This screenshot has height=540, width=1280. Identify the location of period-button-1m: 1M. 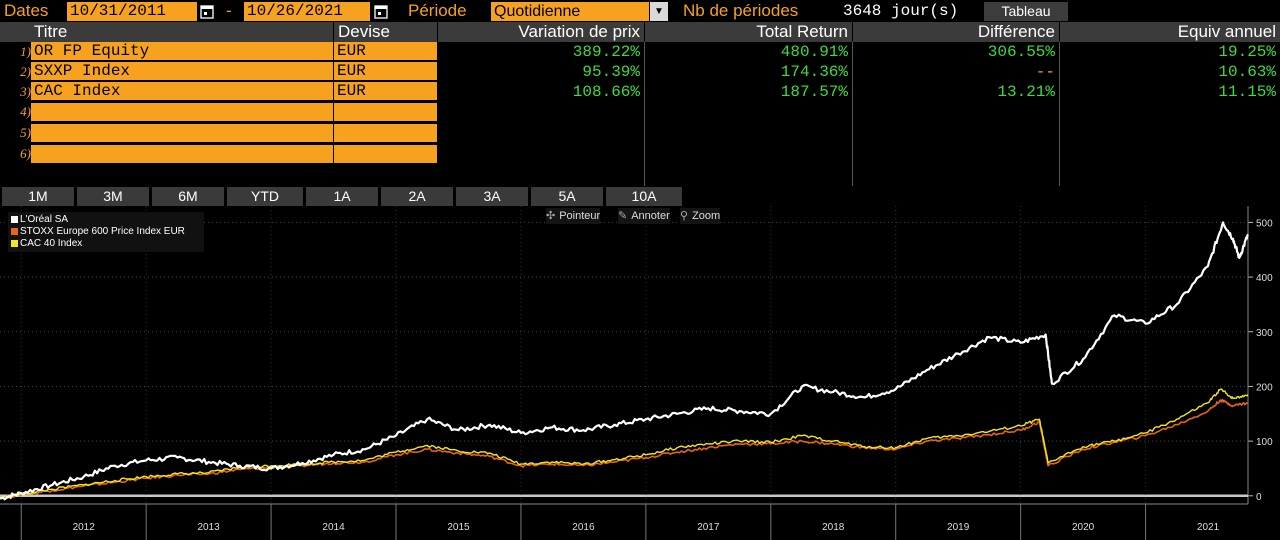
(38, 196).